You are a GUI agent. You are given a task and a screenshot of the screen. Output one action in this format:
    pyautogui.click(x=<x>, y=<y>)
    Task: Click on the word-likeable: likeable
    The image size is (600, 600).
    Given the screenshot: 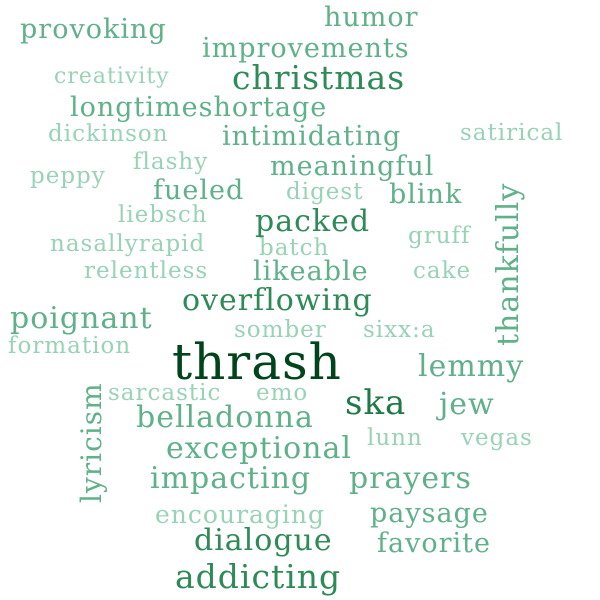 What is the action you would take?
    pyautogui.click(x=311, y=271)
    